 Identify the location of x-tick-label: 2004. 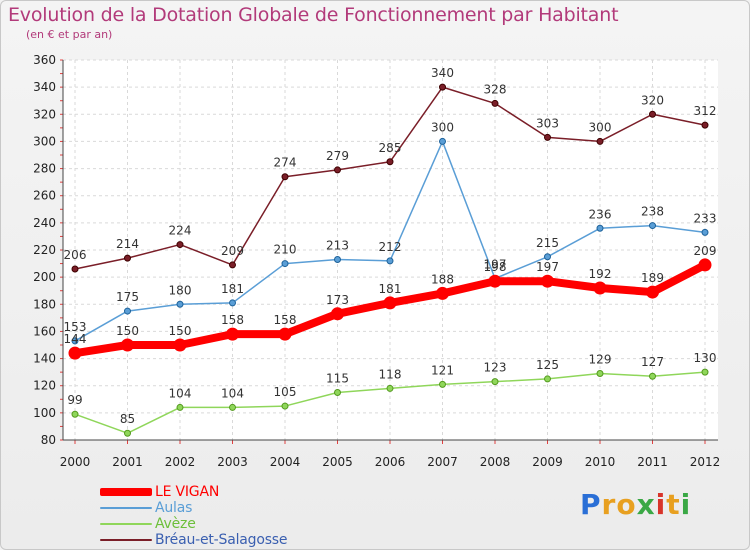
(285, 462).